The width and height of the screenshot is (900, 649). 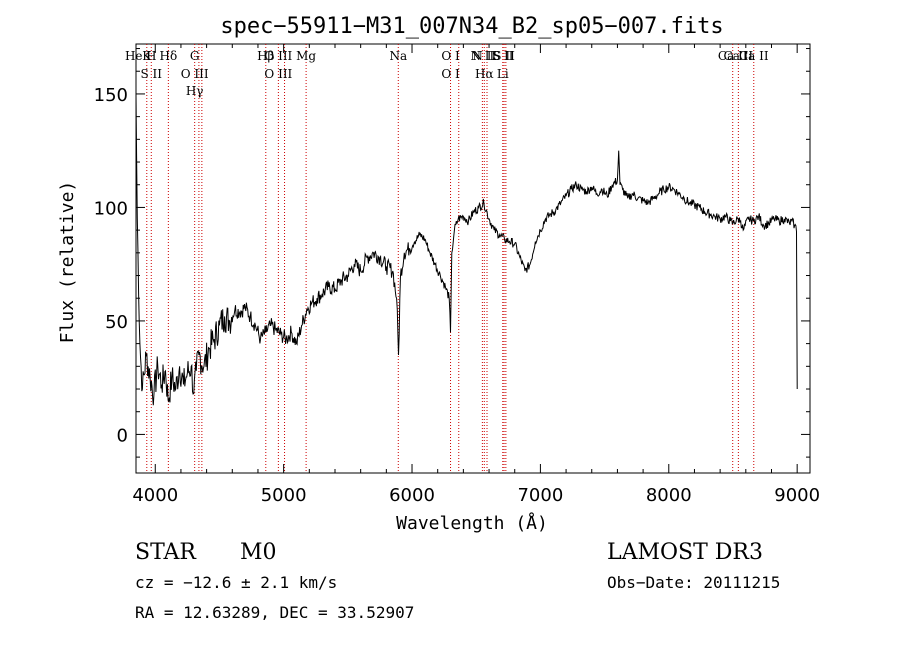 I want to click on y-tick-label: 0, so click(x=122, y=435).